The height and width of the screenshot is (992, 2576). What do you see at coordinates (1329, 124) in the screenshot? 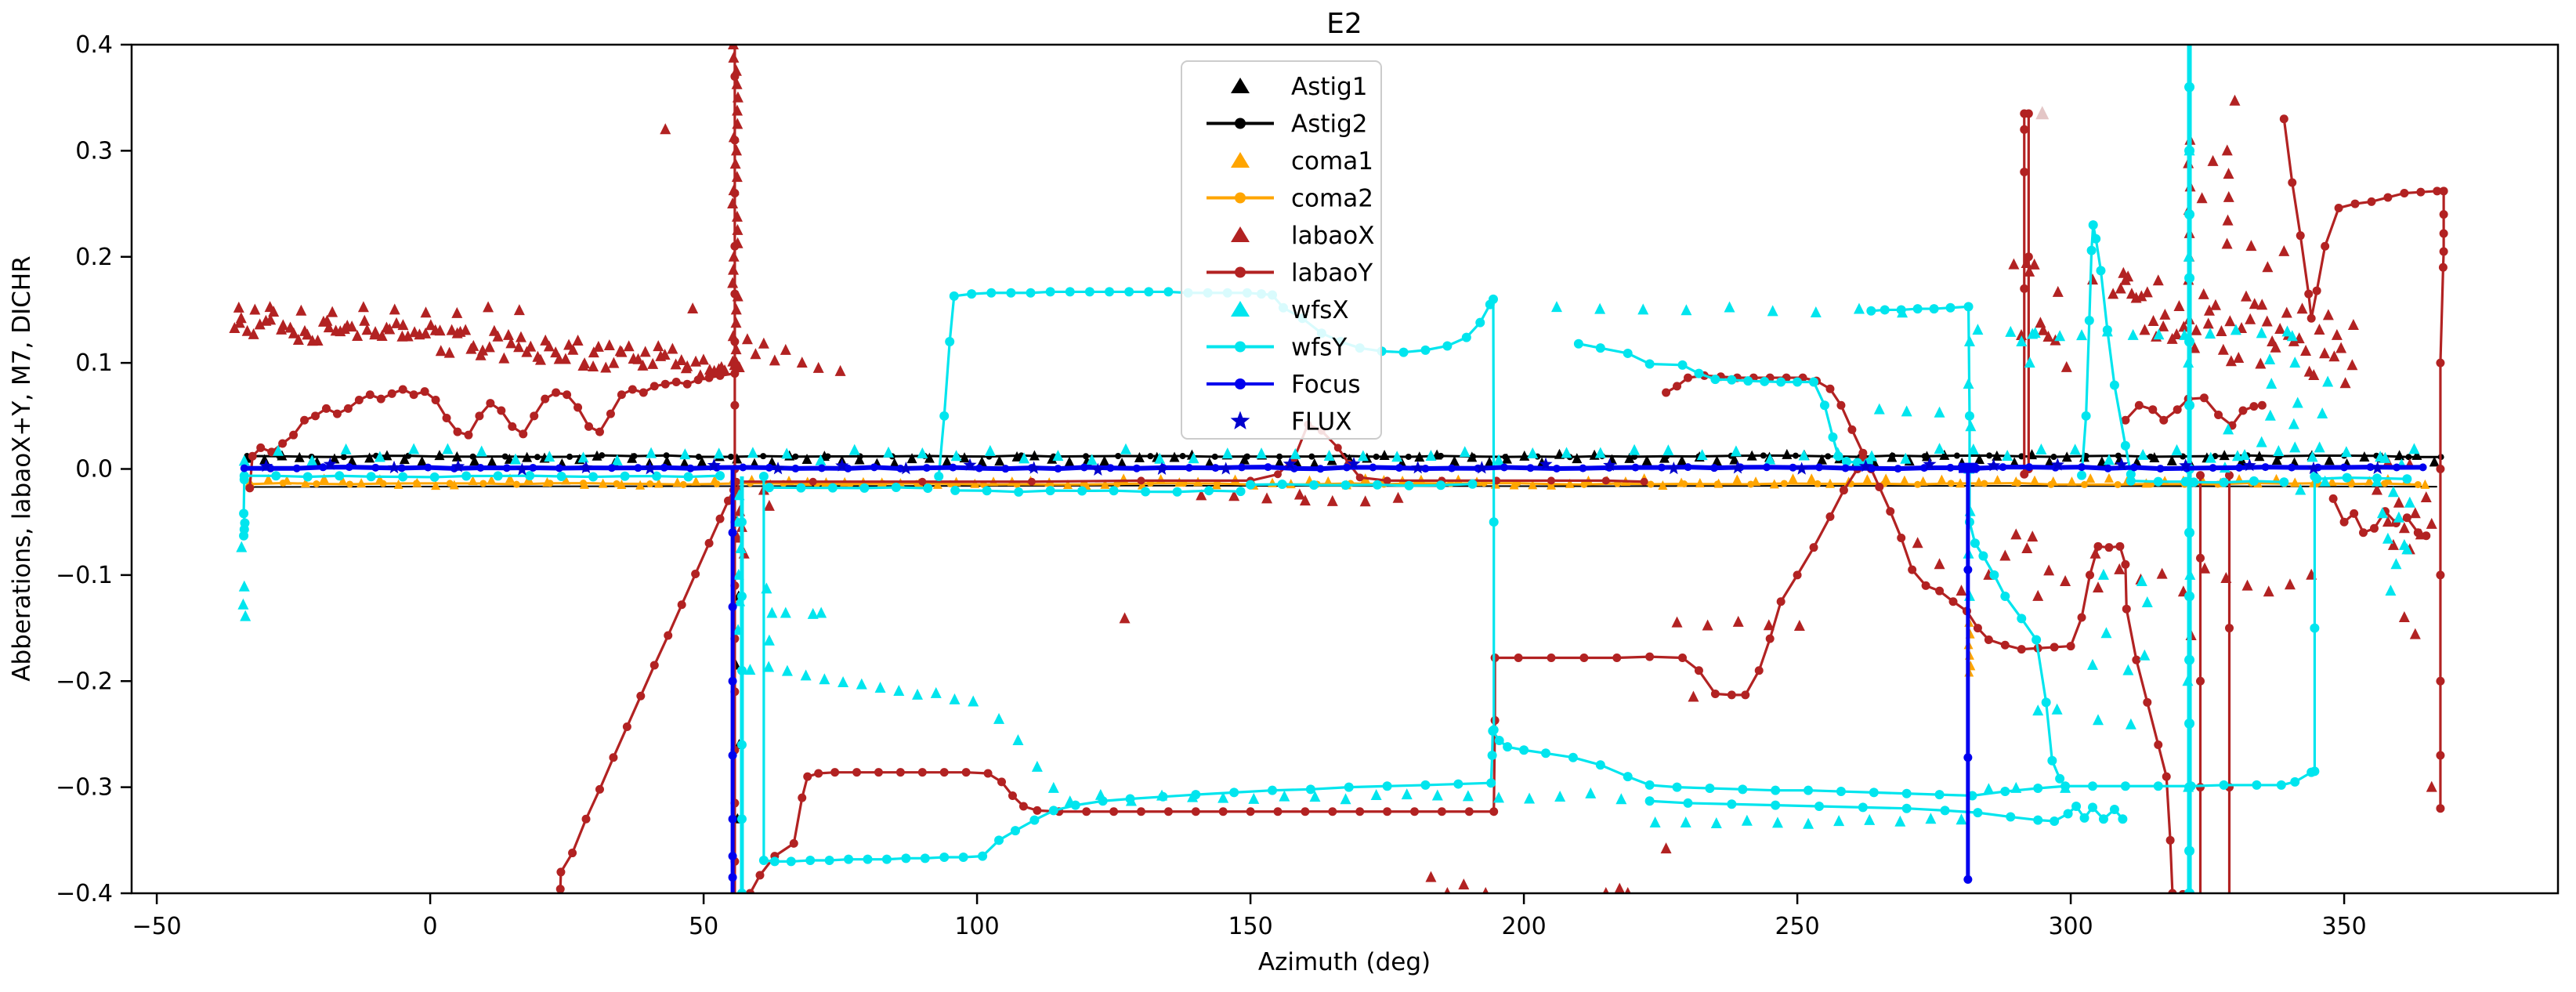
I see `legend-label: Astig2` at bounding box center [1329, 124].